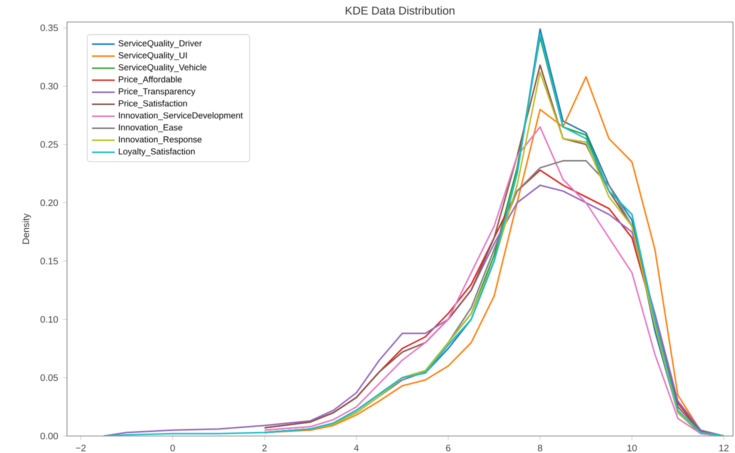 The width and height of the screenshot is (735, 453). Describe the element at coordinates (49, 261) in the screenshot. I see `y-tick-label: 0.15` at that location.